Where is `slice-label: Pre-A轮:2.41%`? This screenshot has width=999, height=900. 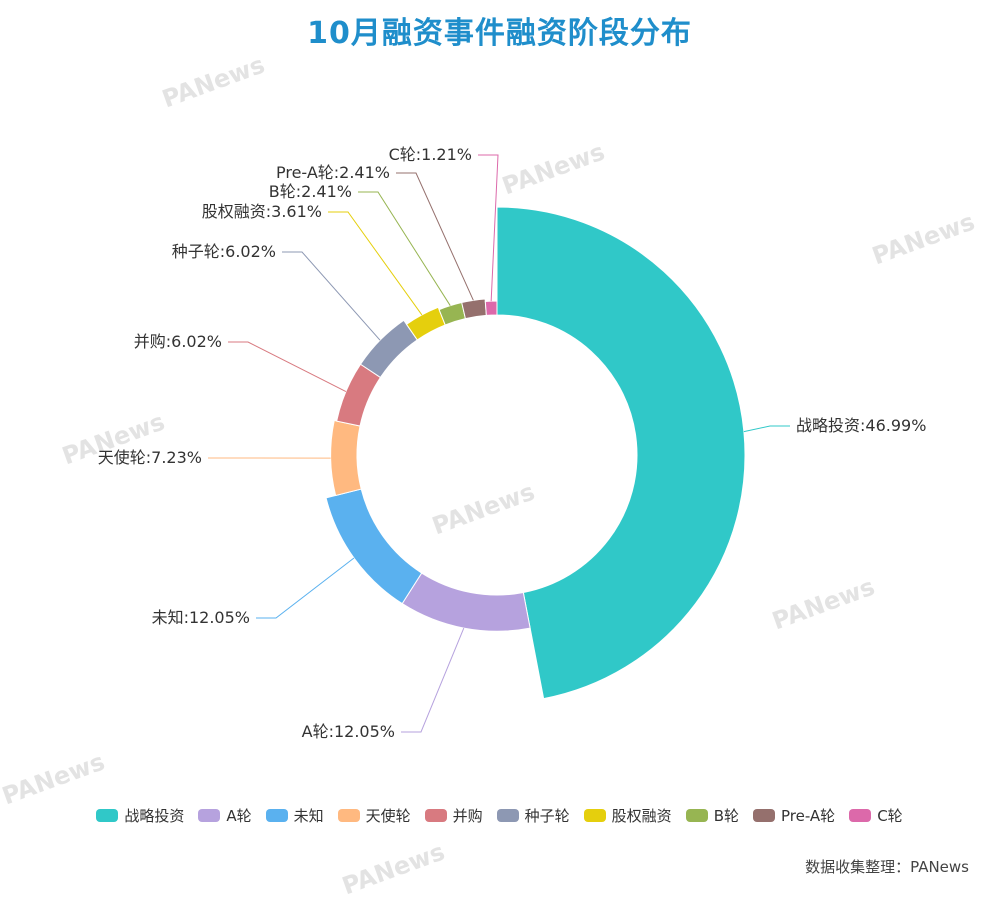
slice-label: Pre-A轮:2.41% is located at coordinates (333, 172).